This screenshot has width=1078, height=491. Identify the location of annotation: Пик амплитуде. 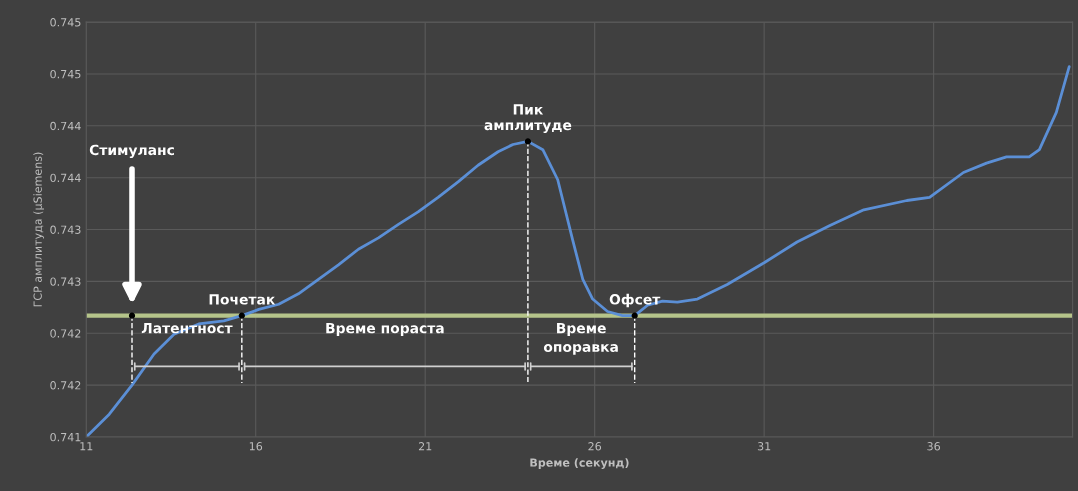
(528, 119).